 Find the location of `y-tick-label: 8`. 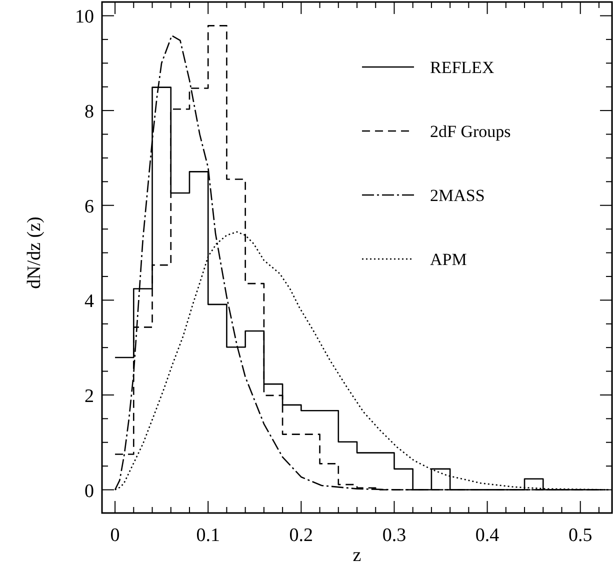

y-tick-label: 8 is located at coordinates (89, 112).